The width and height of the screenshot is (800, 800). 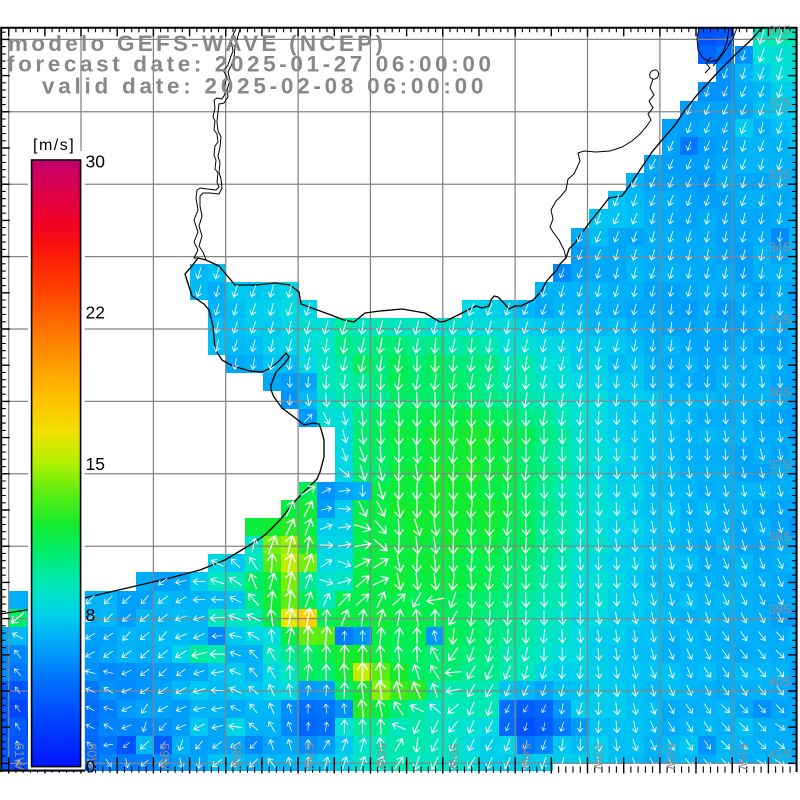 What do you see at coordinates (779, 319) in the screenshot?
I see `svg-text: 35S` at bounding box center [779, 319].